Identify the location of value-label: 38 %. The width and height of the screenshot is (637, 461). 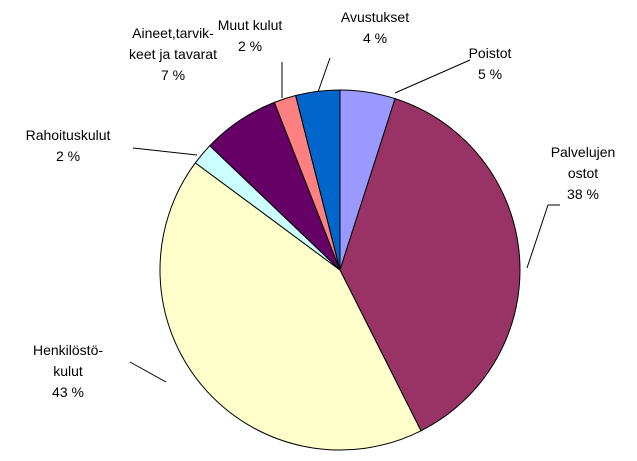
(583, 194).